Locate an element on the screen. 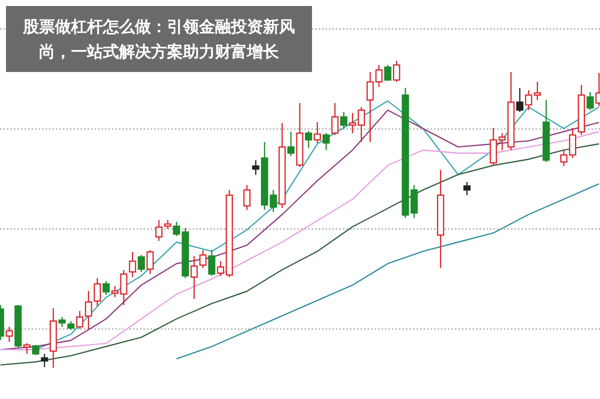  chart-title: 股票做杠杆怎么做：引领金融投资新风尚，一站式解决方案助力财富增长 is located at coordinates (159, 39).